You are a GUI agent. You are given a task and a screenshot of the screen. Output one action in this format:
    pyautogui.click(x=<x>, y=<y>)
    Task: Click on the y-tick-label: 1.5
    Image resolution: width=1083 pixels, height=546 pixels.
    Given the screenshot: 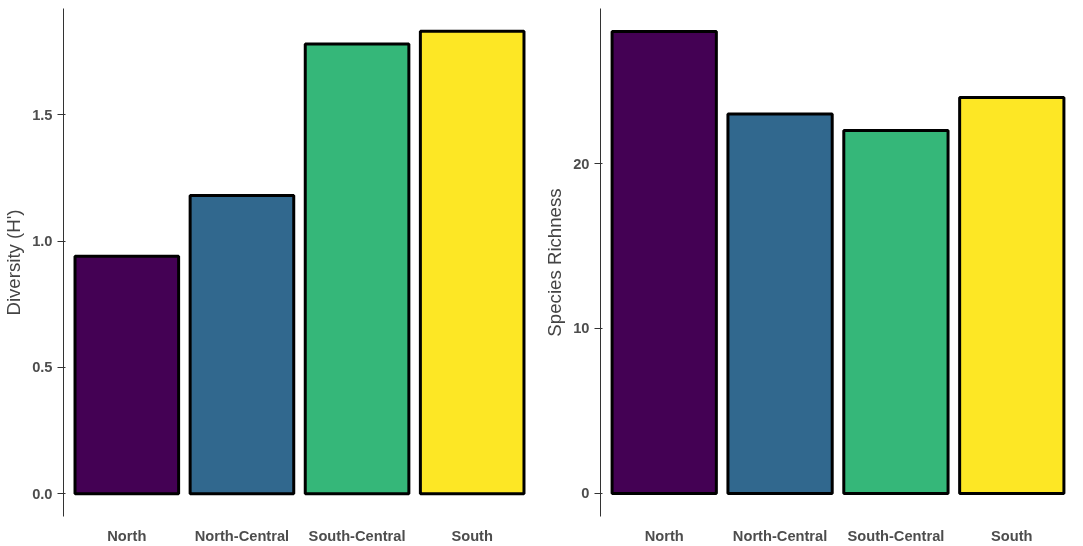 What is the action you would take?
    pyautogui.click(x=42, y=114)
    